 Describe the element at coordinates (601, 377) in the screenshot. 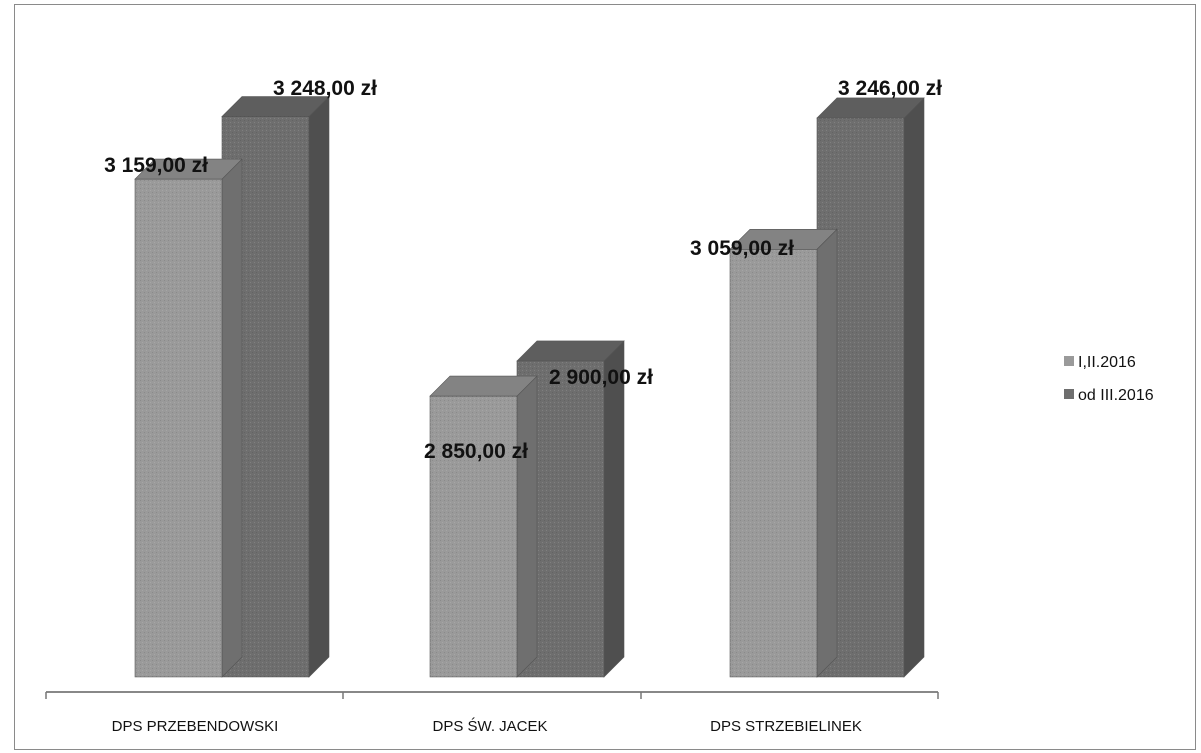

I see `data-label-sw-jacek-series-2: 2 900,00 zł` at that location.